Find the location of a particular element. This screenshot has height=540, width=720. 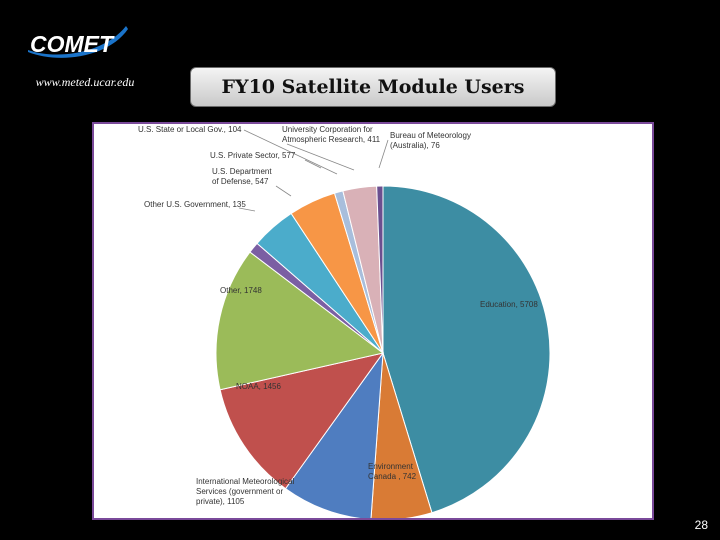

slice-label: Environment Canada , 742 is located at coordinates (392, 471).